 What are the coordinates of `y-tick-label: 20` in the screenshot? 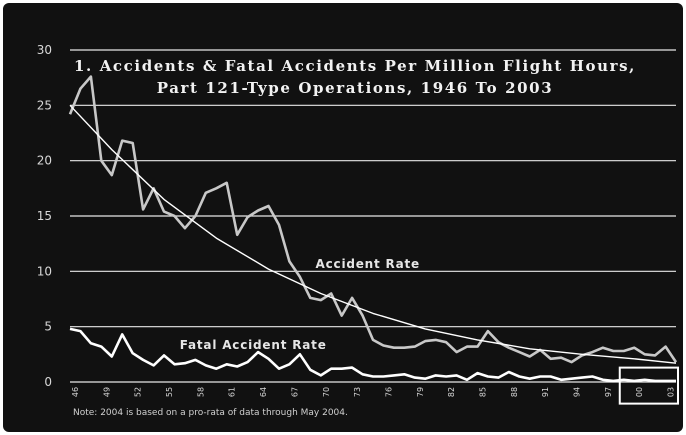 It's located at (44, 161).